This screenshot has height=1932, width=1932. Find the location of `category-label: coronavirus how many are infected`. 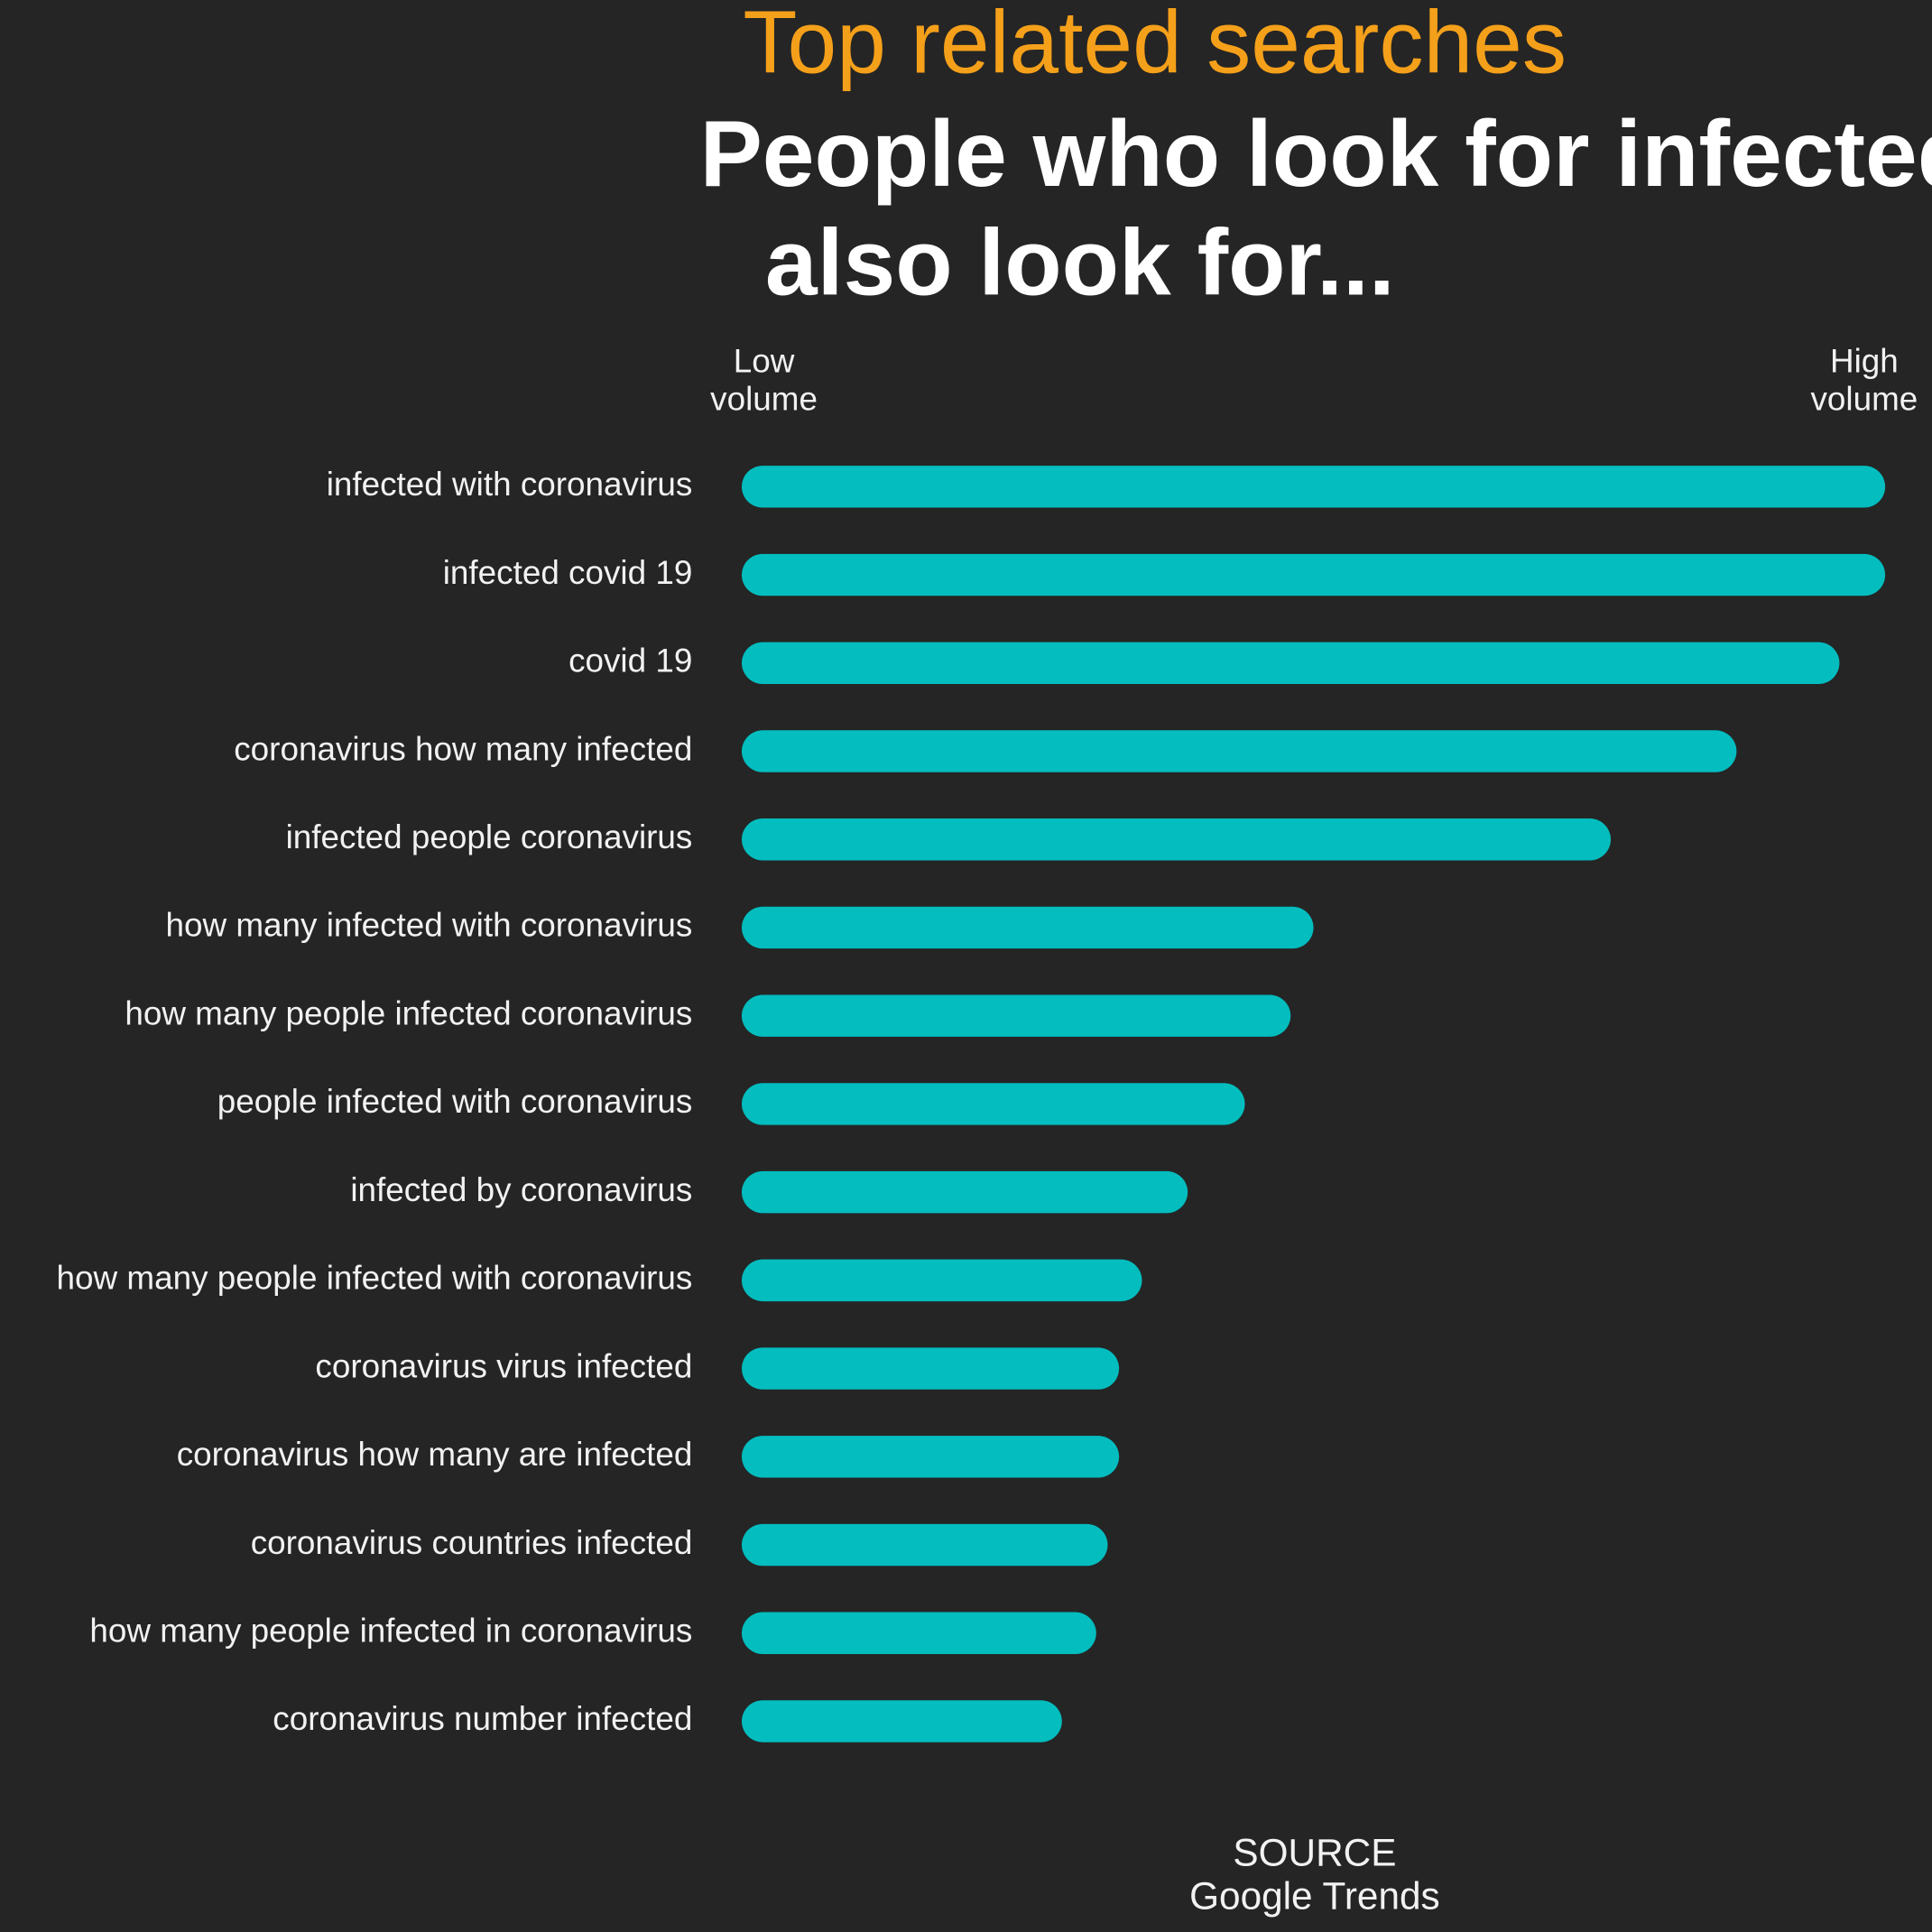

category-label: coronavirus how many are infected is located at coordinates (435, 1454).